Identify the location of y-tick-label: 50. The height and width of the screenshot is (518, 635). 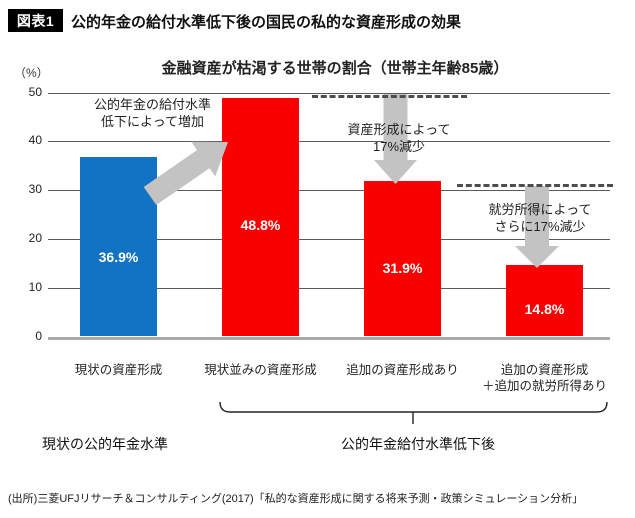
(35, 91).